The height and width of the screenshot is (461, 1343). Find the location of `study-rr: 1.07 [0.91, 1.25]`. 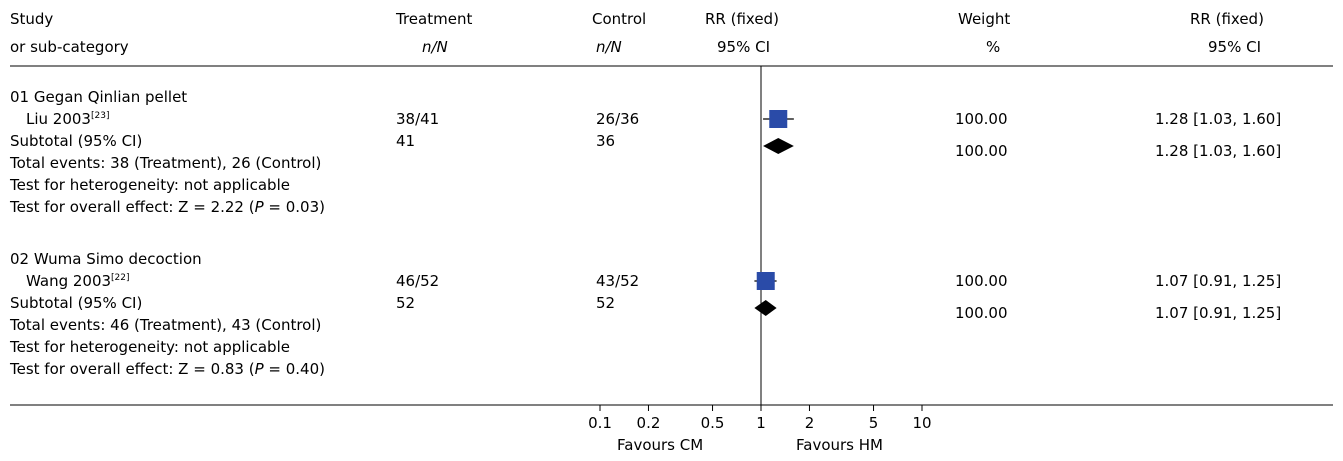

study-rr: 1.07 [0.91, 1.25] is located at coordinates (1218, 281).